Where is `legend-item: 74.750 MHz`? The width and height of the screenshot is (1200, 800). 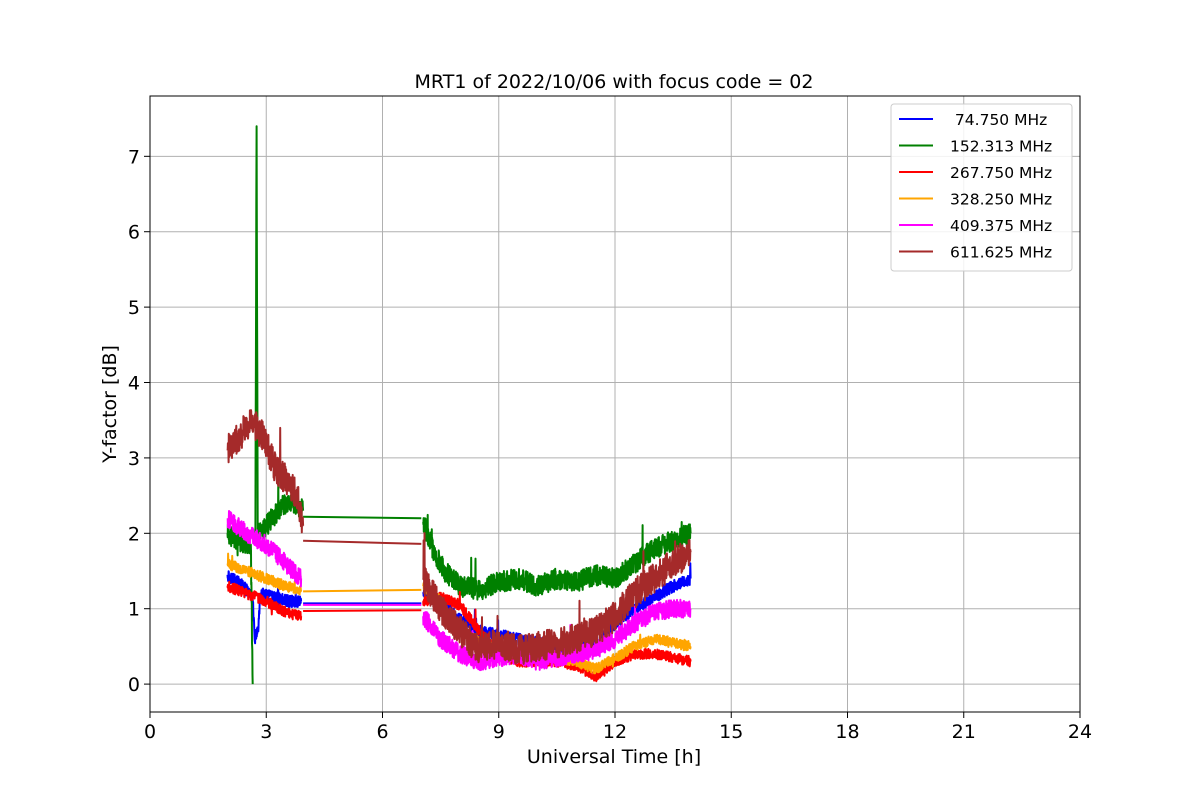 legend-item: 74.750 MHz is located at coordinates (973, 120).